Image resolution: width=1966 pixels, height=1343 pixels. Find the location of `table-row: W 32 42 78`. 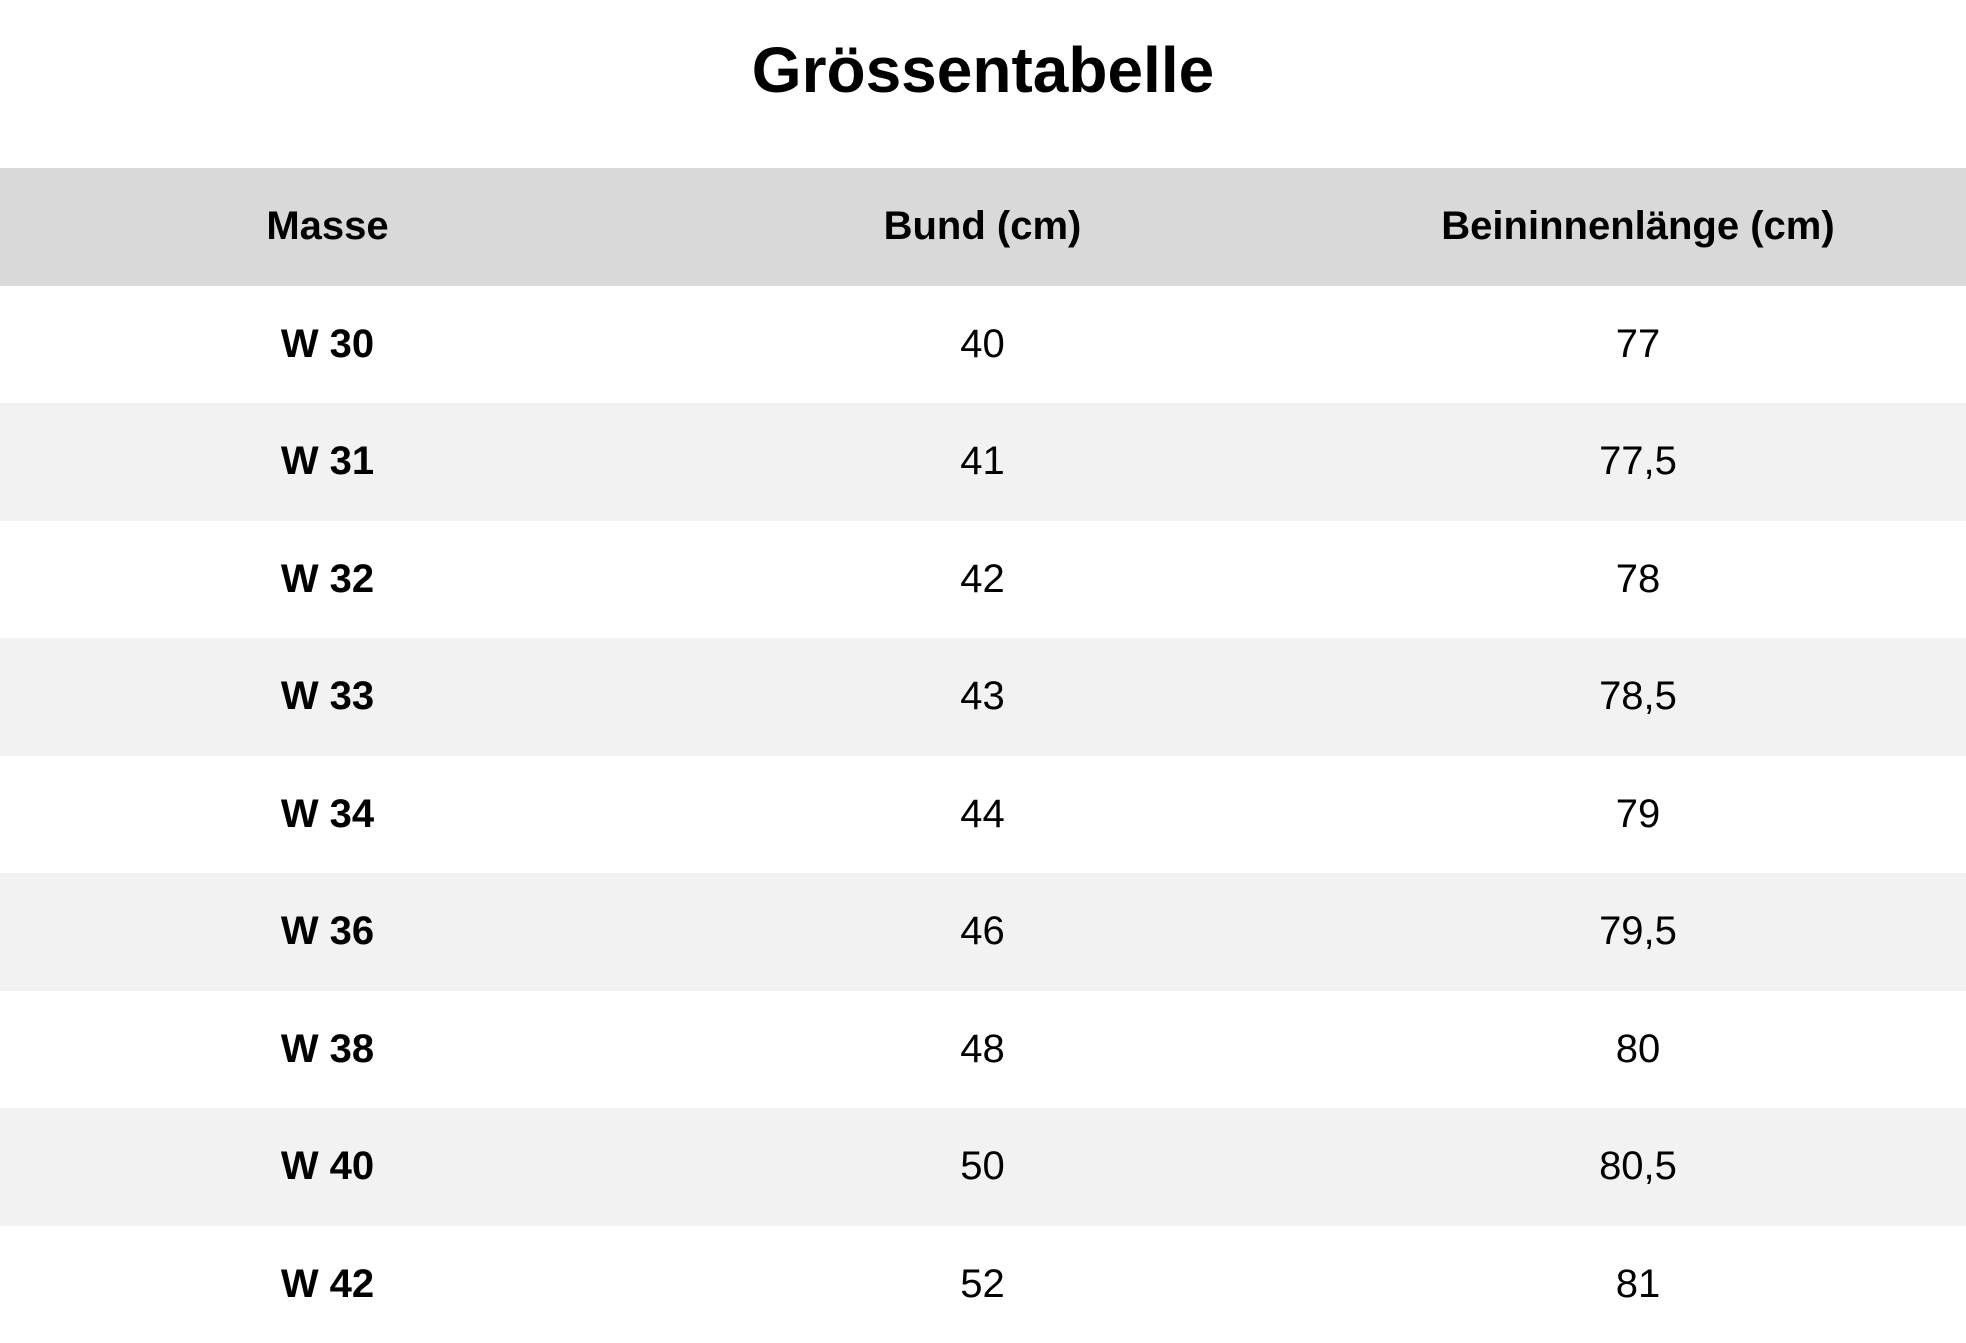

table-row: W 32 42 78 is located at coordinates (983, 580).